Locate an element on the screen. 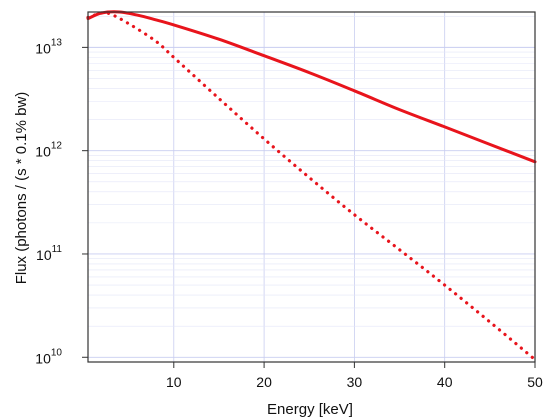 The width and height of the screenshot is (548, 420). y-tick-label: 1010 is located at coordinates (48, 356).